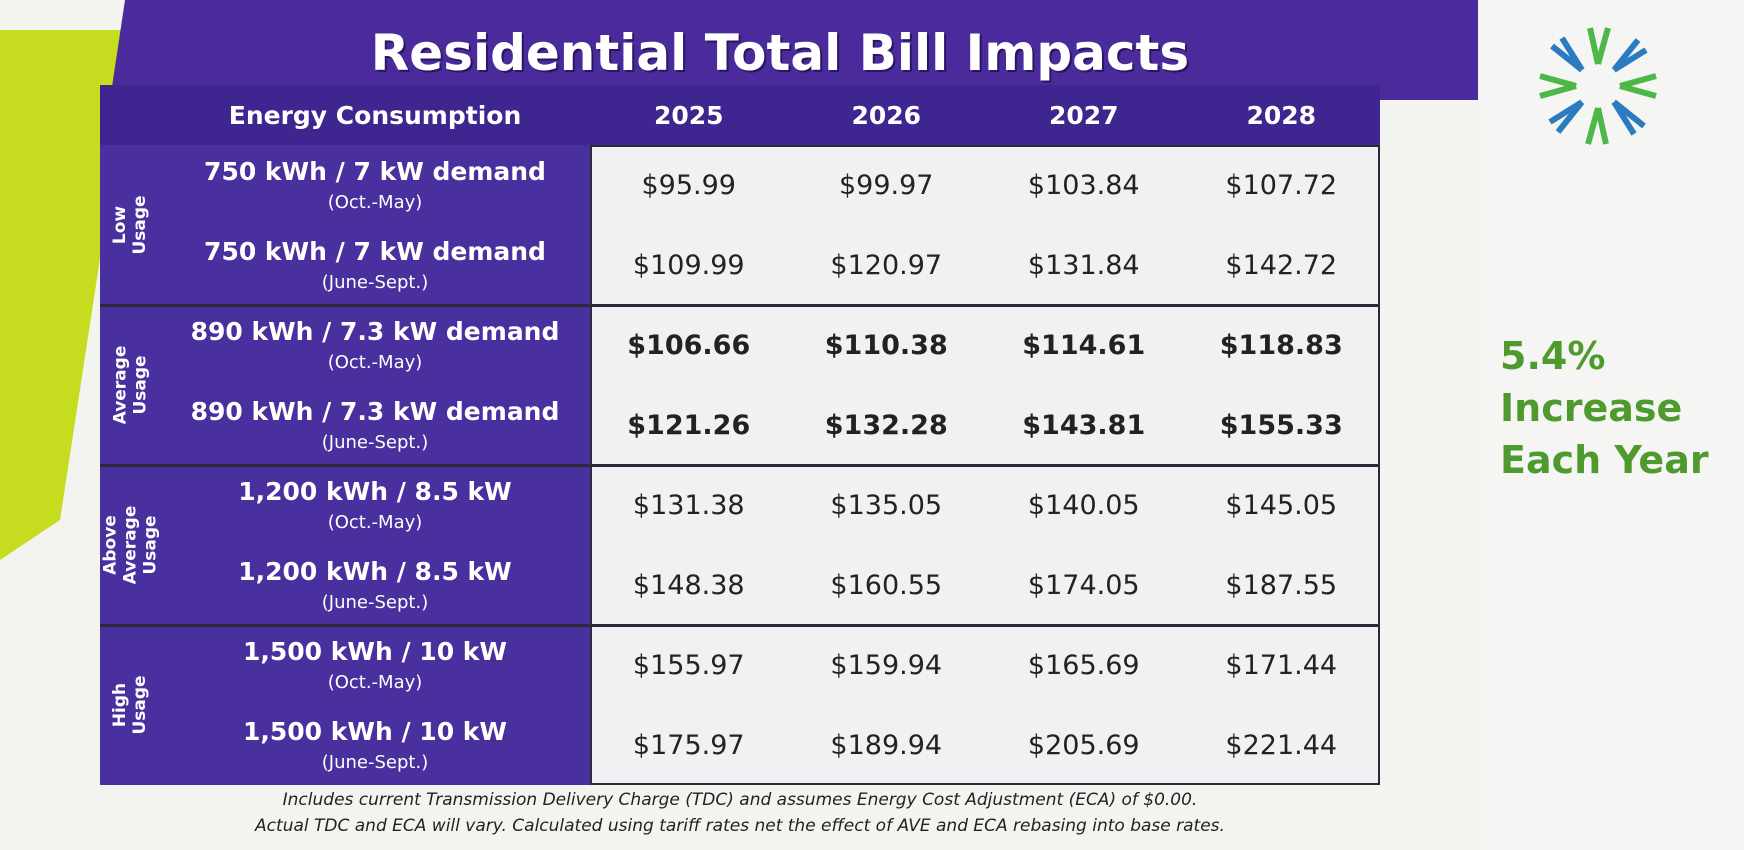 The height and width of the screenshot is (850, 1744). I want to click on bill-value: $107.72, so click(1281, 185).